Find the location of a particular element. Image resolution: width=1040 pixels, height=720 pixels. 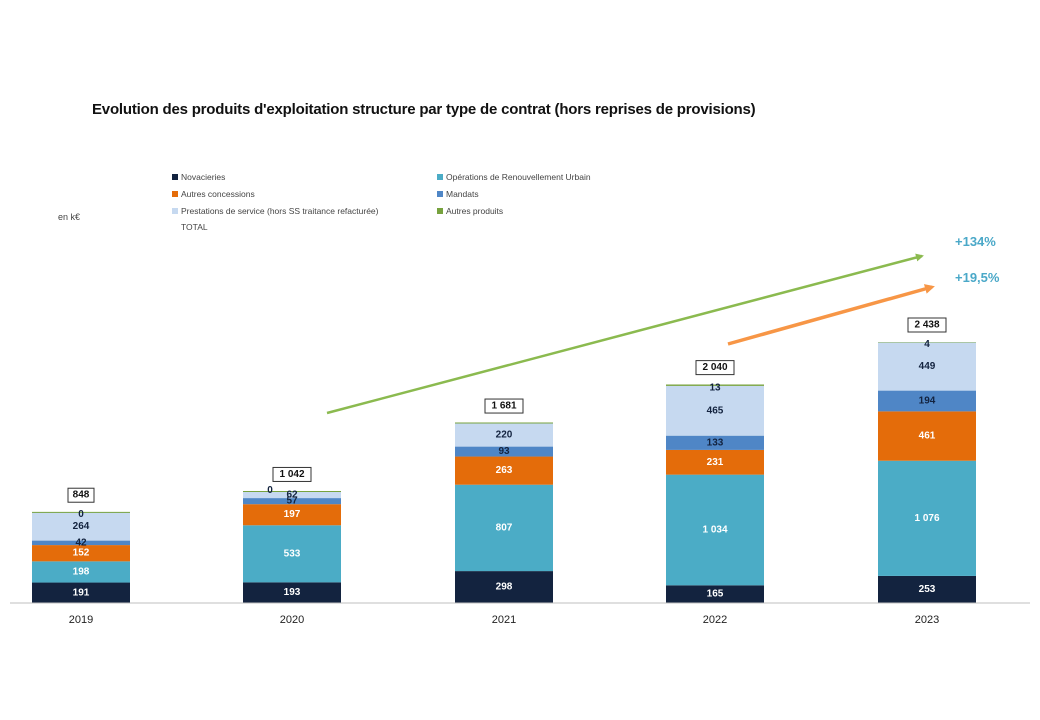

segment-value-label: 1 076 is located at coordinates (926, 518).